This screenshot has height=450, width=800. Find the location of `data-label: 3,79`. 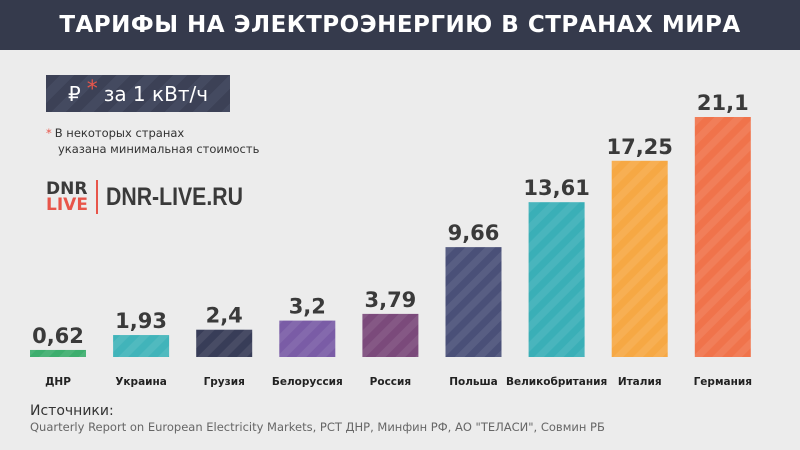

data-label: 3,79 is located at coordinates (390, 300).